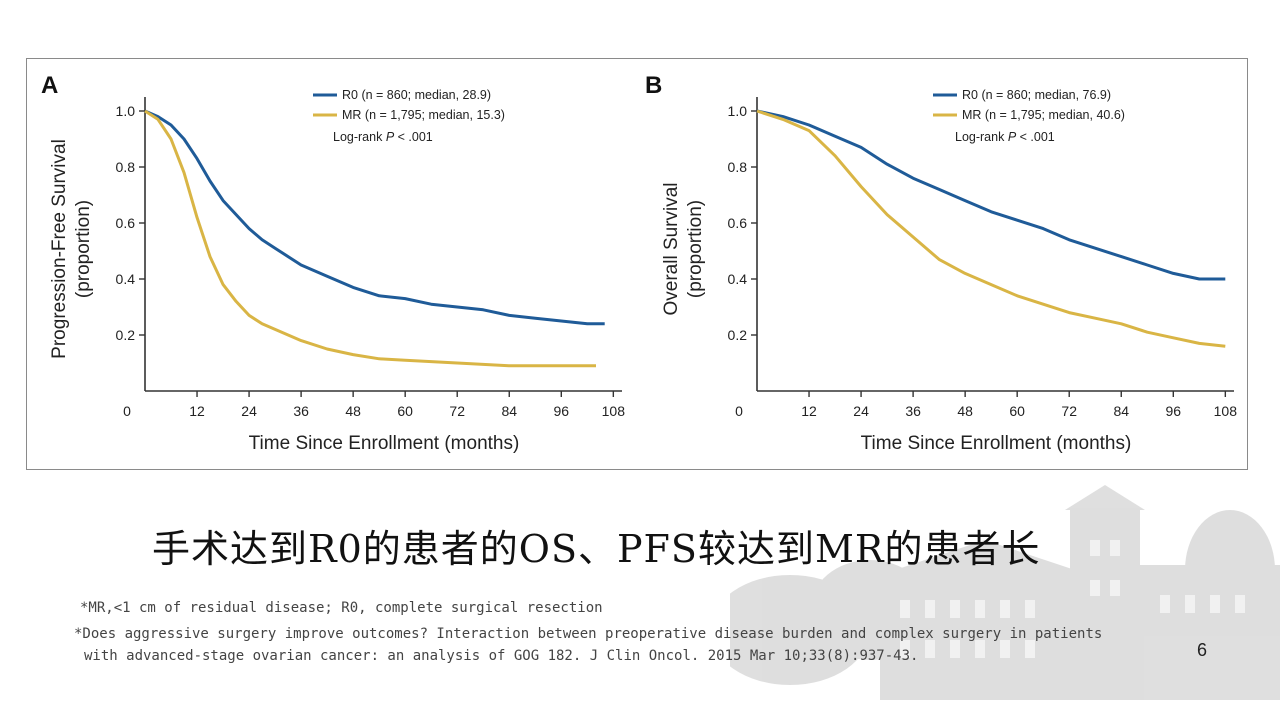 This screenshot has width=1280, height=720. I want to click on panel-a-y-tick-label: 1.0, so click(126, 111).